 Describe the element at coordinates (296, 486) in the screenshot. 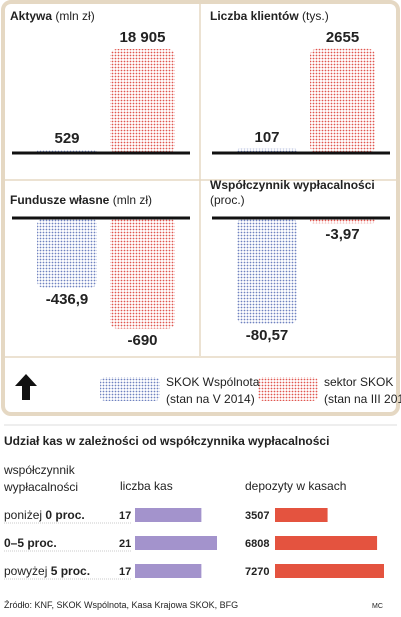

I see `column-header: depozyty w kasach` at that location.